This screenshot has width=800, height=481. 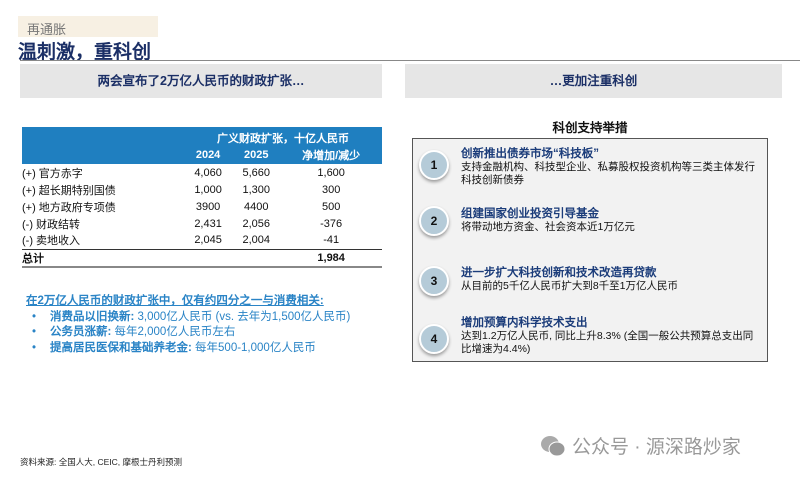 I want to click on wechat-icon, so click(x=553, y=445).